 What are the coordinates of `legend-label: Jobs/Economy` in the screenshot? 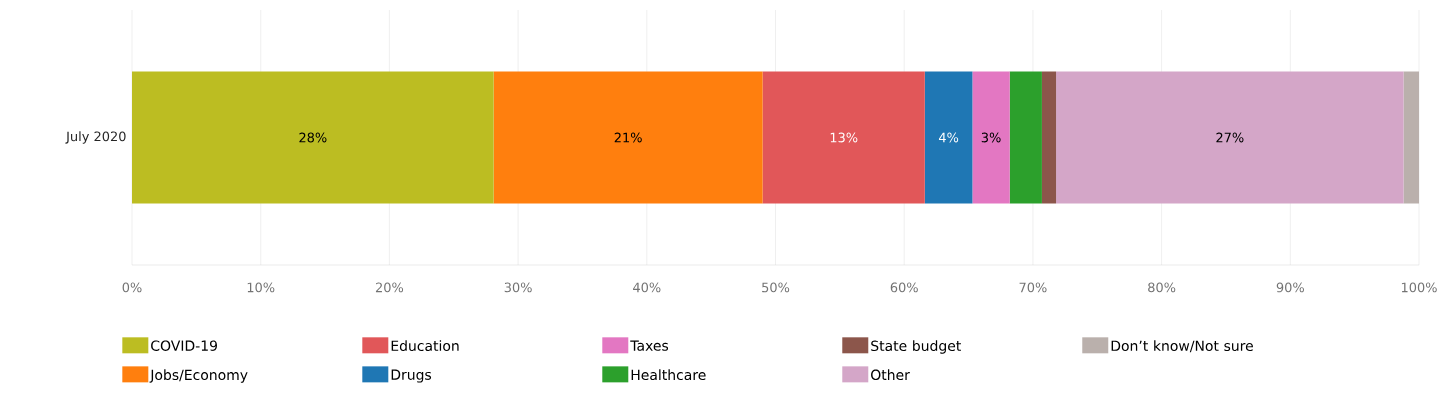 It's located at (198, 376).